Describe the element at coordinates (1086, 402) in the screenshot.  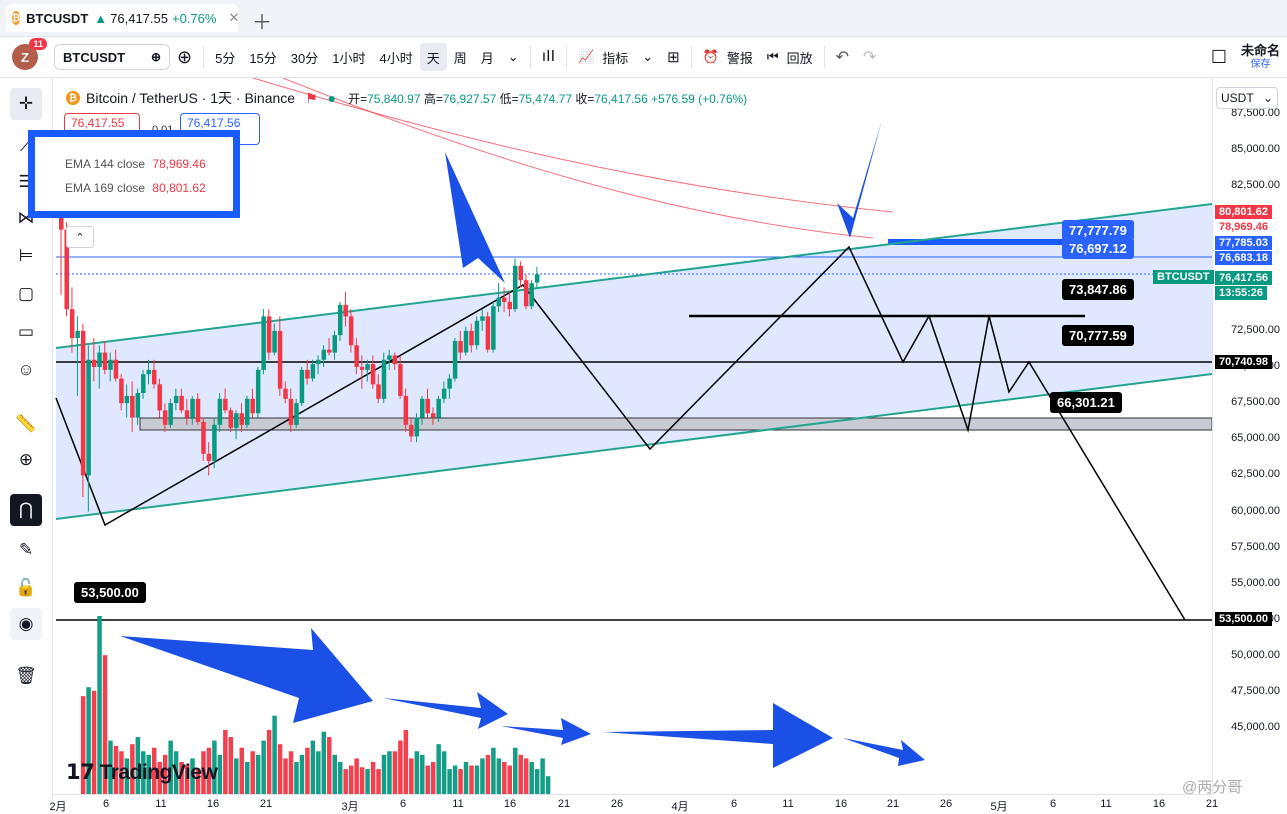
I see `callout-66301: 66,301.21` at that location.